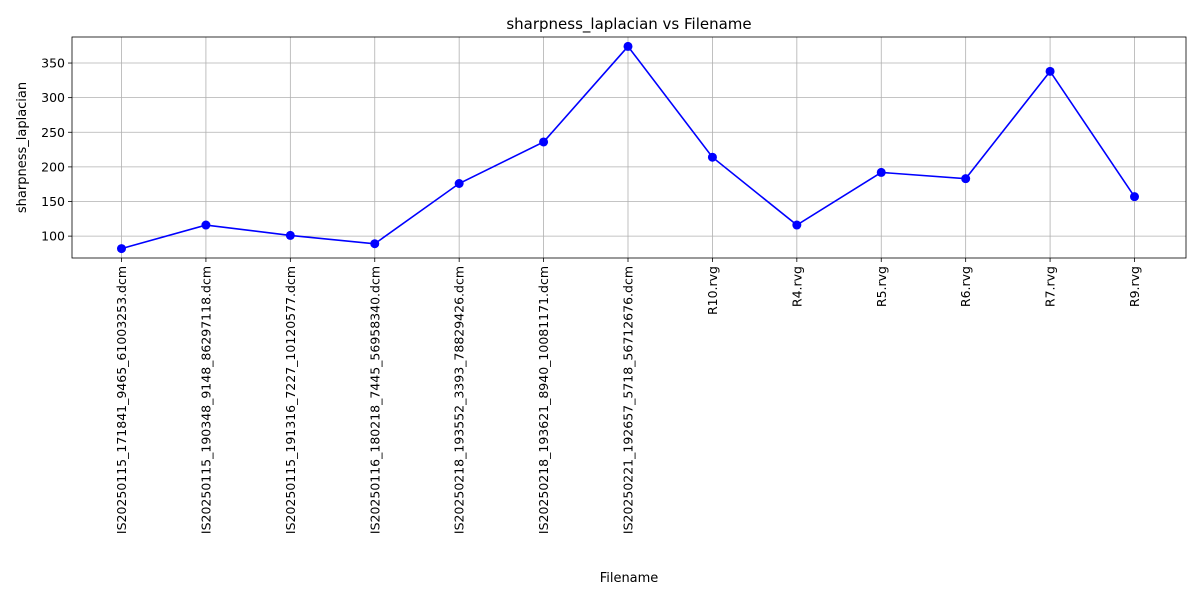 The image size is (1200, 604). What do you see at coordinates (374, 400) in the screenshot?
I see `x-tick-label: IS20250116_180218_7445_56958340.dcm` at bounding box center [374, 400].